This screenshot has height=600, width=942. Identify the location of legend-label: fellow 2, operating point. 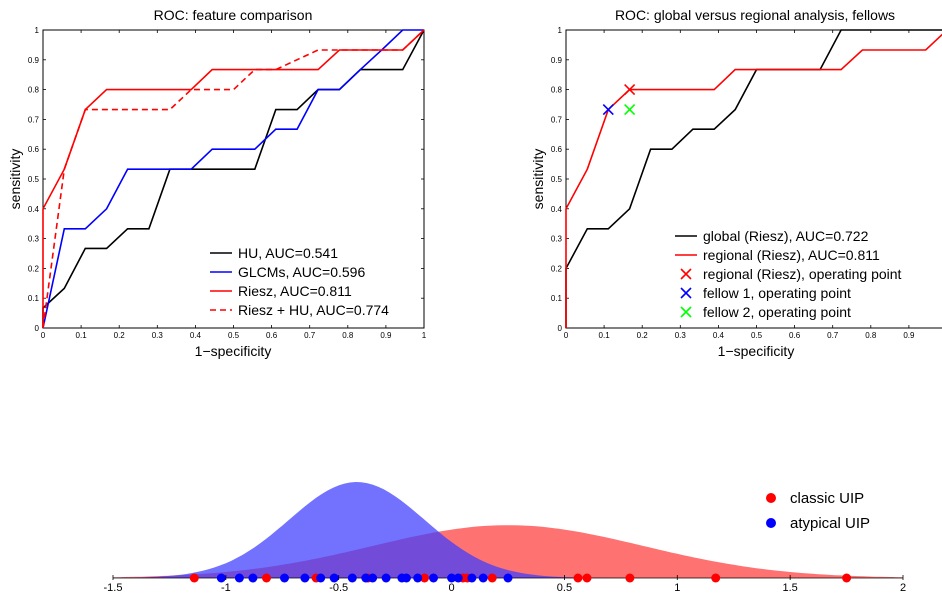
(777, 312).